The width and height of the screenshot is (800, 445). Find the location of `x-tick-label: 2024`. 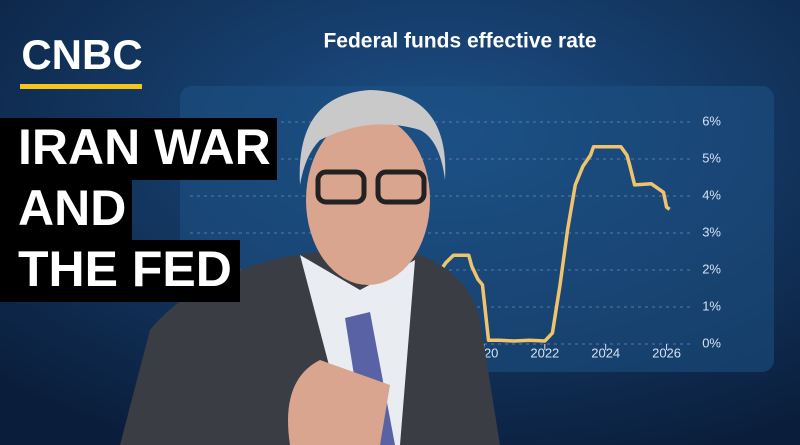

x-tick-label: 2024 is located at coordinates (605, 352).